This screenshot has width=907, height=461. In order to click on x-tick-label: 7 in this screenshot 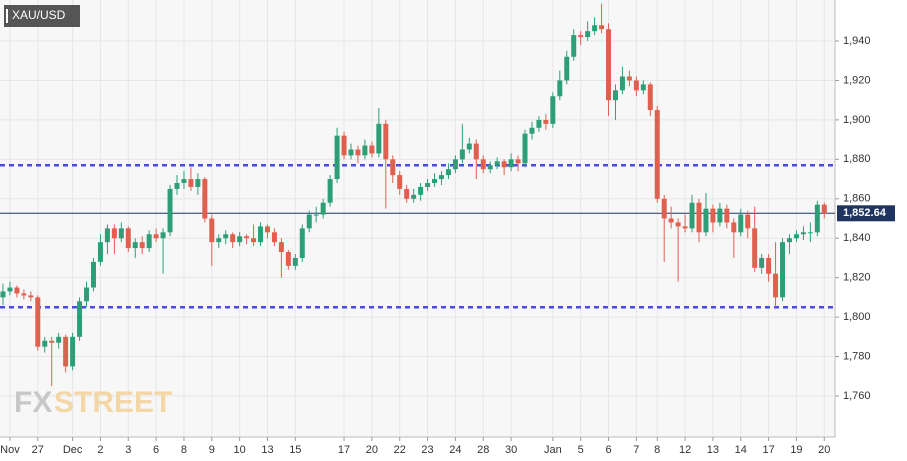, I will do `click(636, 450)`.